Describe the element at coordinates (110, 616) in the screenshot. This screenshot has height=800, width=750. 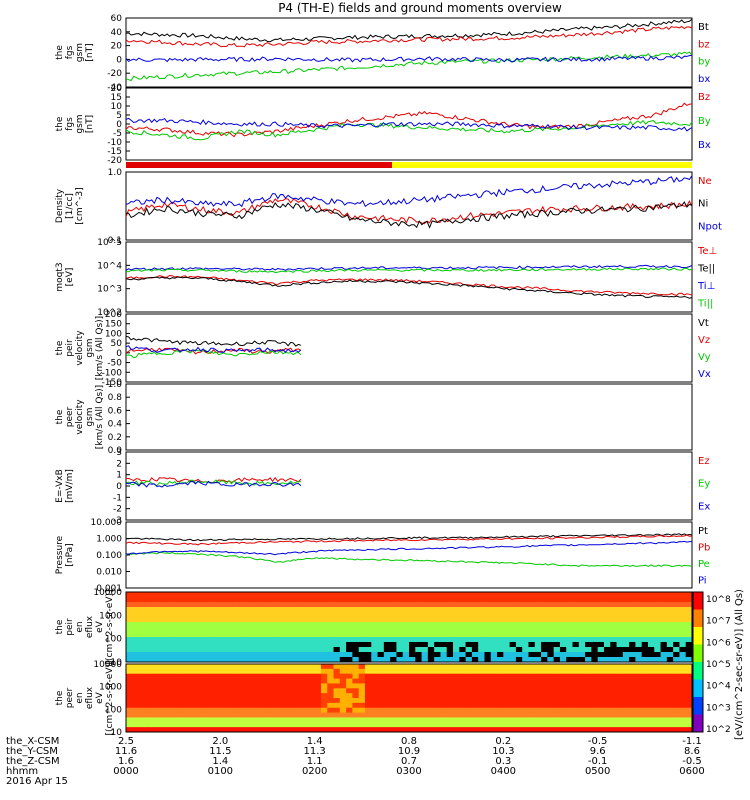
I see `tick-label: 1000` at that location.